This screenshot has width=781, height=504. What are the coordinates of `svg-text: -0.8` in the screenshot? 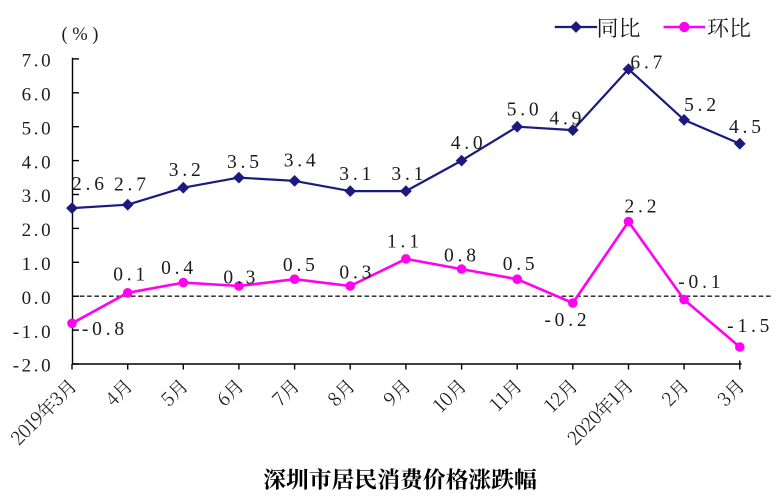 It's located at (105, 329).